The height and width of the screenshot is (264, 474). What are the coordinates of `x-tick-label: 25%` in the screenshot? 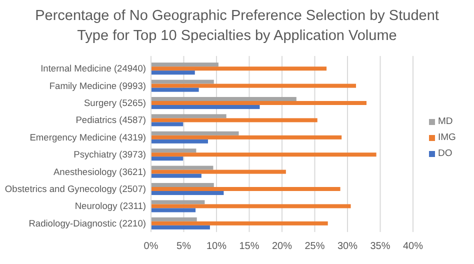 It's located at (314, 246).